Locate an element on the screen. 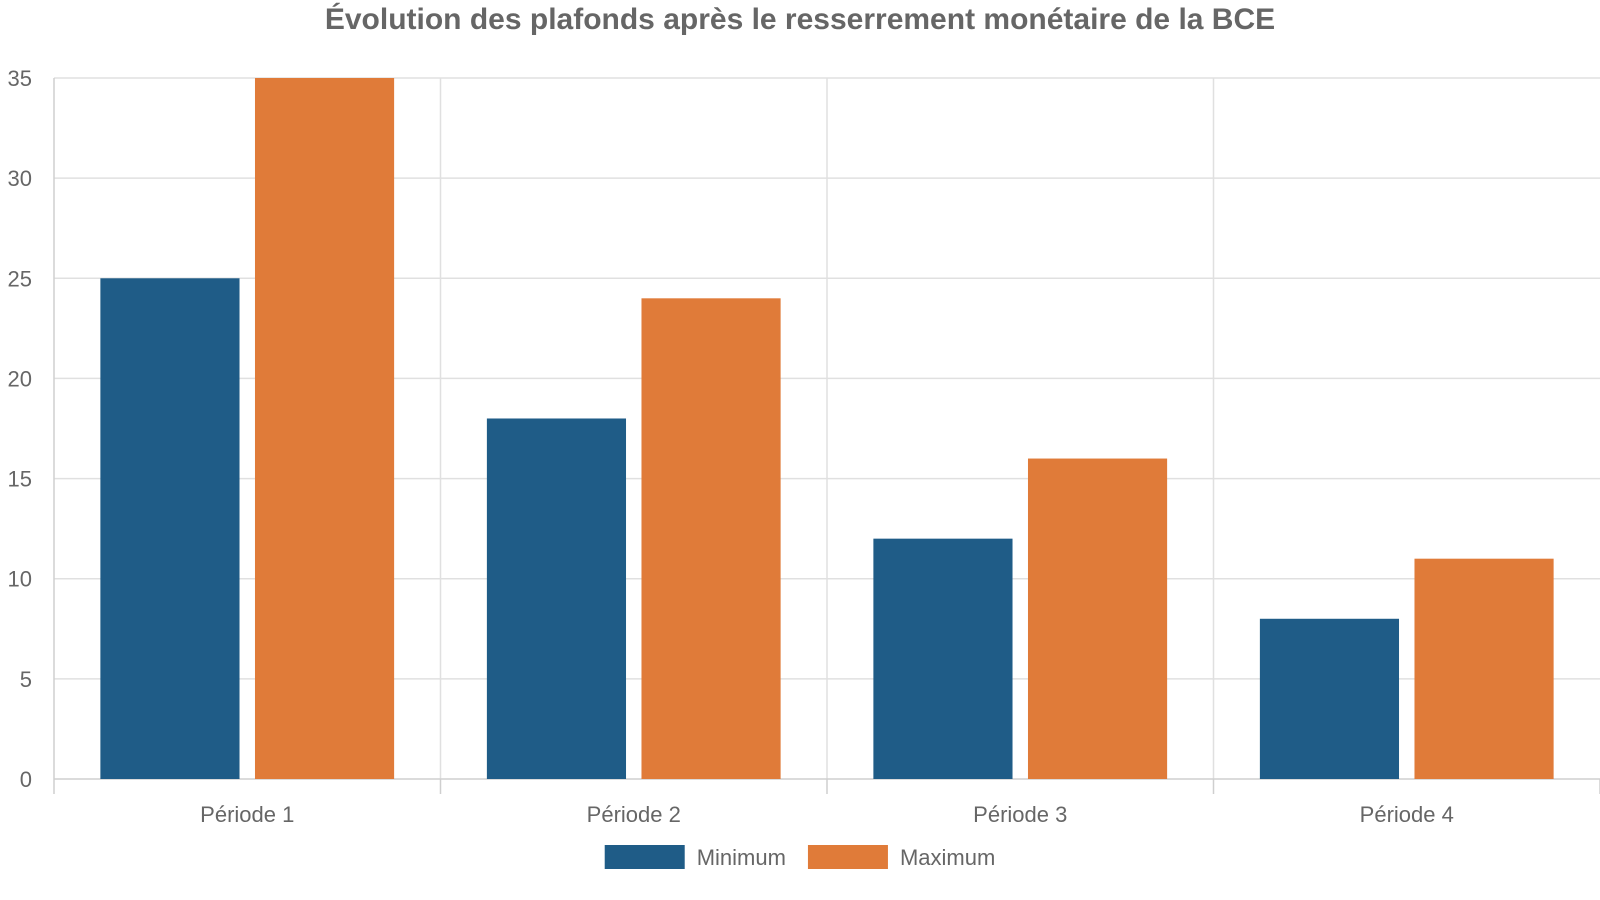 The image size is (1600, 900). y-tick-label: 30 is located at coordinates (20, 178).